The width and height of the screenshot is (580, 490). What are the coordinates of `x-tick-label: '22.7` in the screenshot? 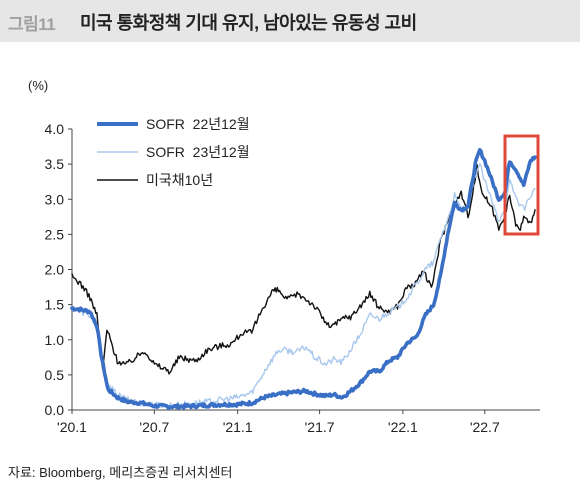 It's located at (485, 427).